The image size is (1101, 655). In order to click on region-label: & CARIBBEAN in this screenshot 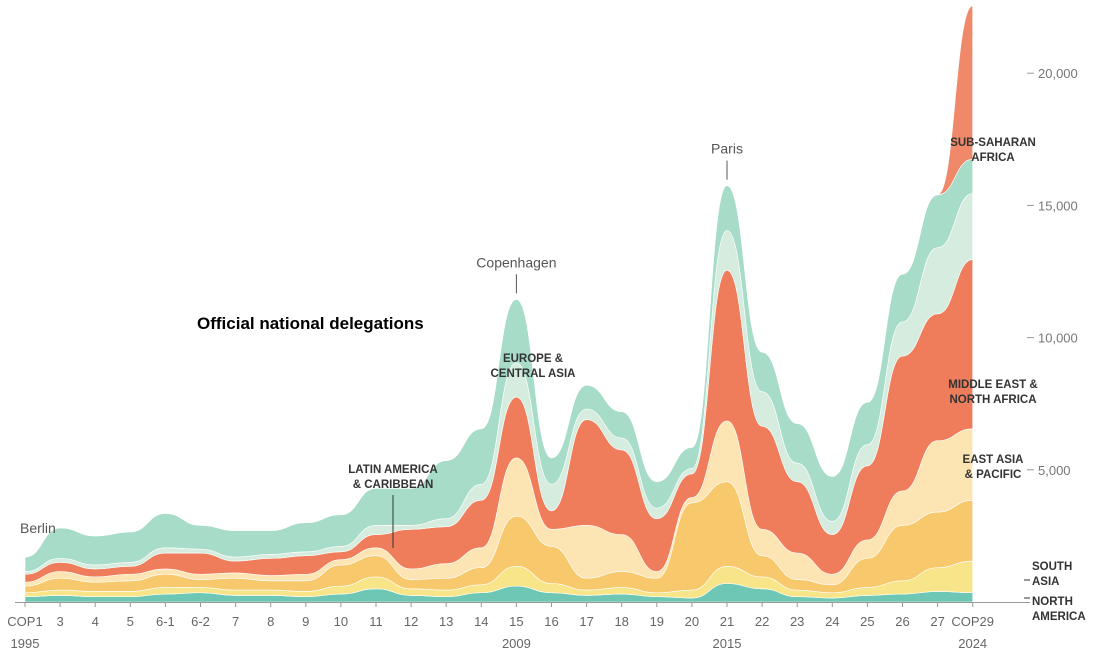, I will do `click(393, 485)`.